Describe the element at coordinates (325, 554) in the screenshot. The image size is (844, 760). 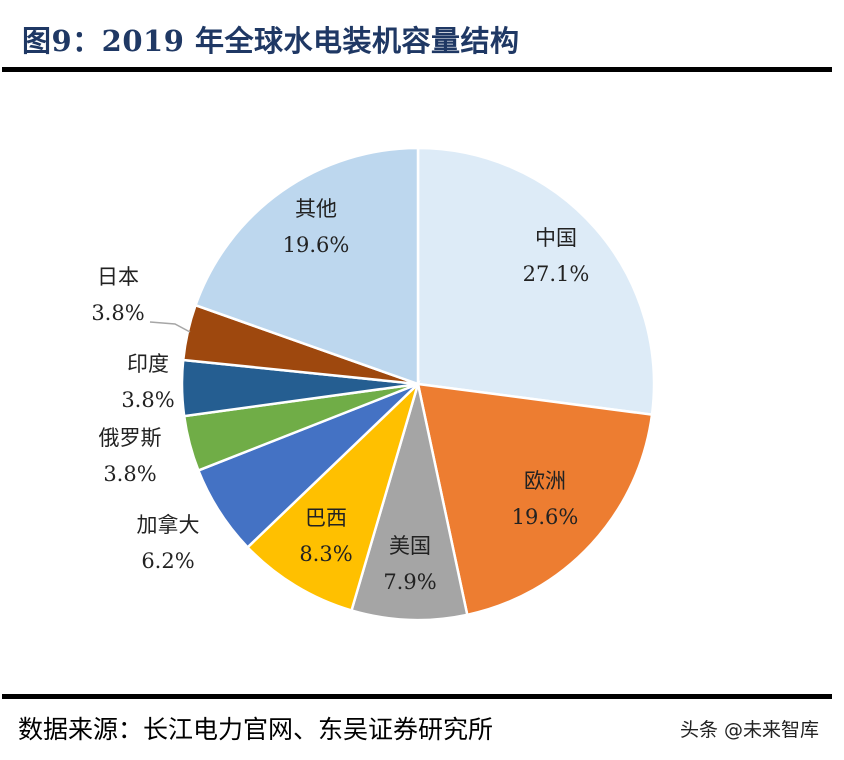
I see `slice-value-3: 8.3%` at that location.